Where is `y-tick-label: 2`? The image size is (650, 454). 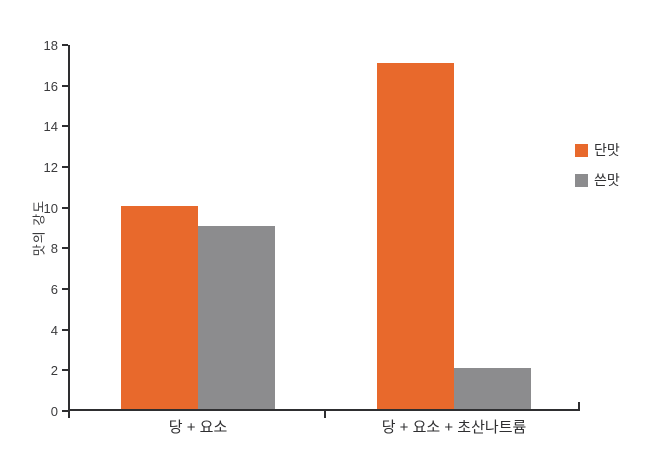
y-tick-label: 2 is located at coordinates (54, 371).